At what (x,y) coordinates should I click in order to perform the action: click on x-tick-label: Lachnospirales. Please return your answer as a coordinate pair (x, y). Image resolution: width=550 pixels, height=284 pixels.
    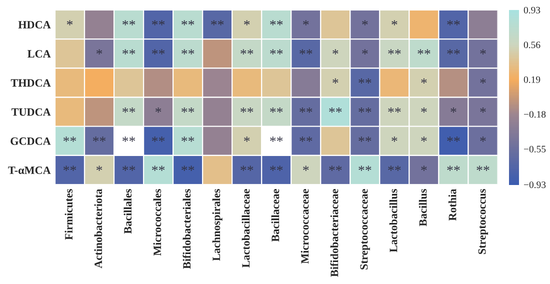
    Looking at the image, I should click on (217, 225).